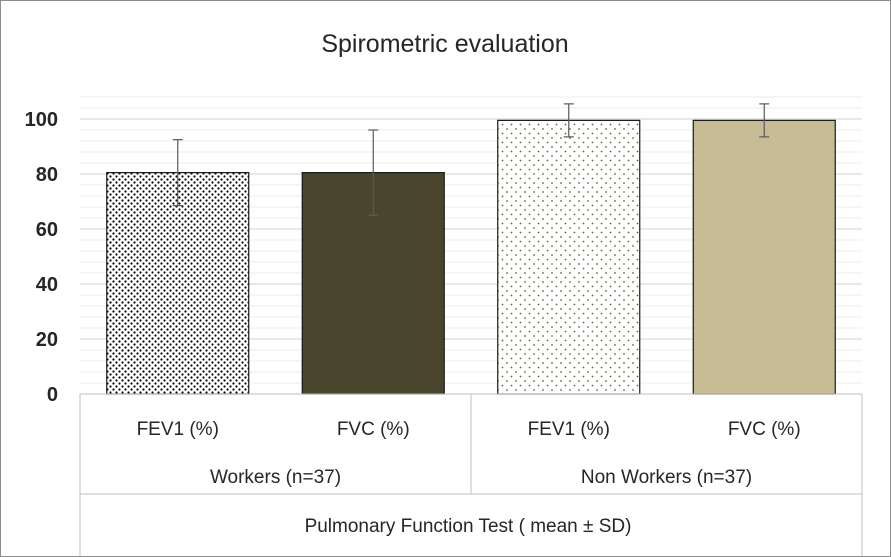 The image size is (891, 557). Describe the element at coordinates (666, 477) in the screenshot. I see `x-group-label: Non Workers (n=37)` at that location.